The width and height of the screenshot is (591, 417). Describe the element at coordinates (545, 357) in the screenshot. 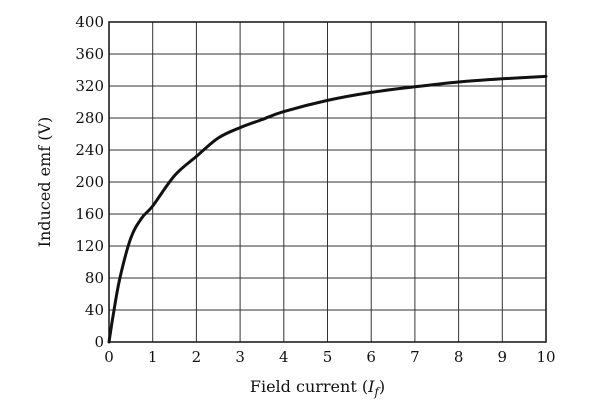

I see `x-tick-label: 10` at that location.